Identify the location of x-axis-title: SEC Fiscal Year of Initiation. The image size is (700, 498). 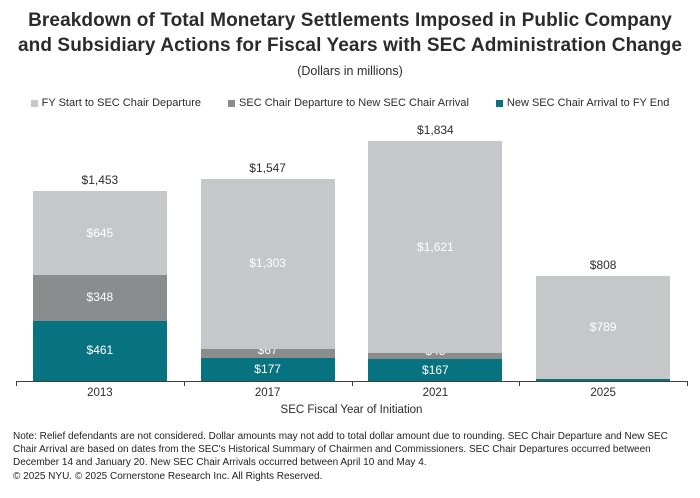
(351, 410).